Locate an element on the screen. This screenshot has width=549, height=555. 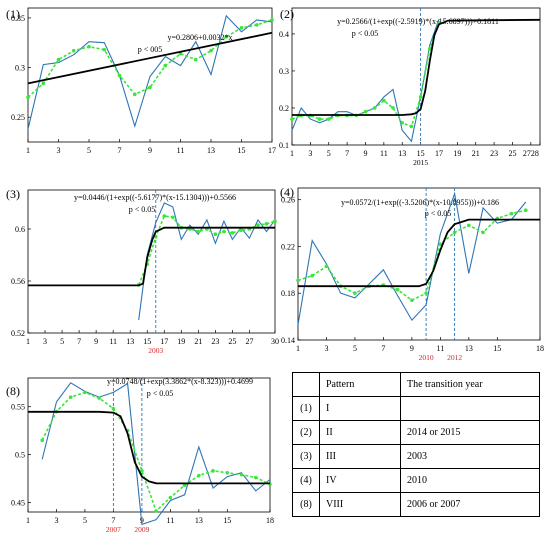
x-tick-label: 11 is located at coordinates (171, 520).